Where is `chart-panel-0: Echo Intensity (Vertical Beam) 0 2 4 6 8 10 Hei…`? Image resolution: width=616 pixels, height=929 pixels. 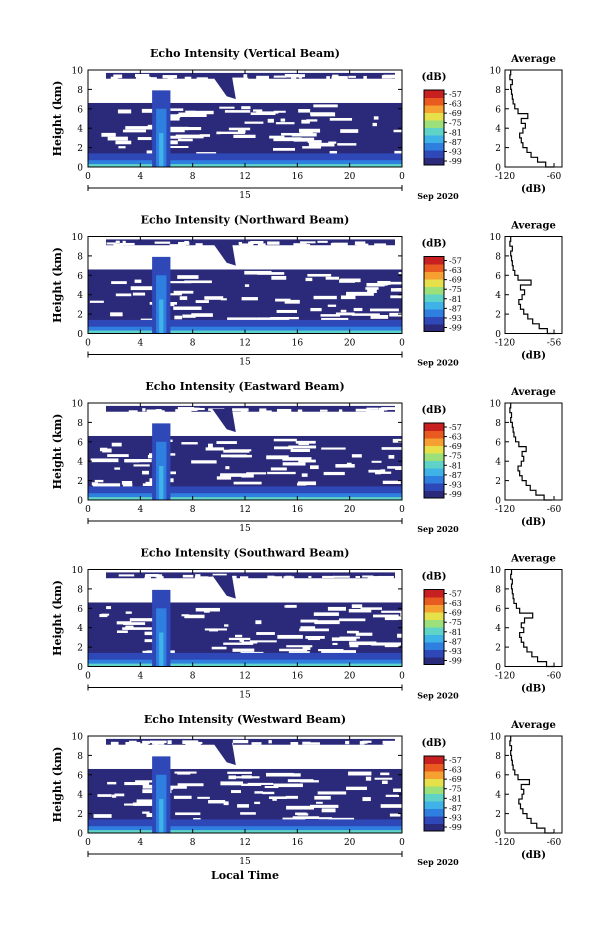 chart-panel-0: Echo Intensity (Vertical Beam) 0 2 4 6 8 10 Hei… is located at coordinates (307, 124).